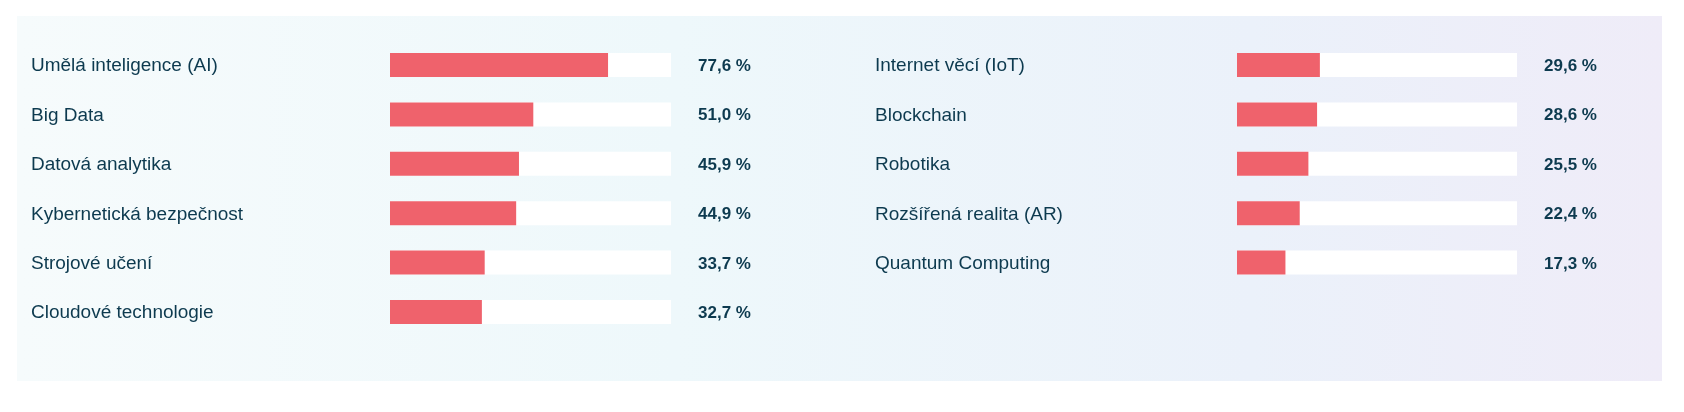  Describe the element at coordinates (724, 214) in the screenshot. I see `data-label: 44,9 %` at that location.